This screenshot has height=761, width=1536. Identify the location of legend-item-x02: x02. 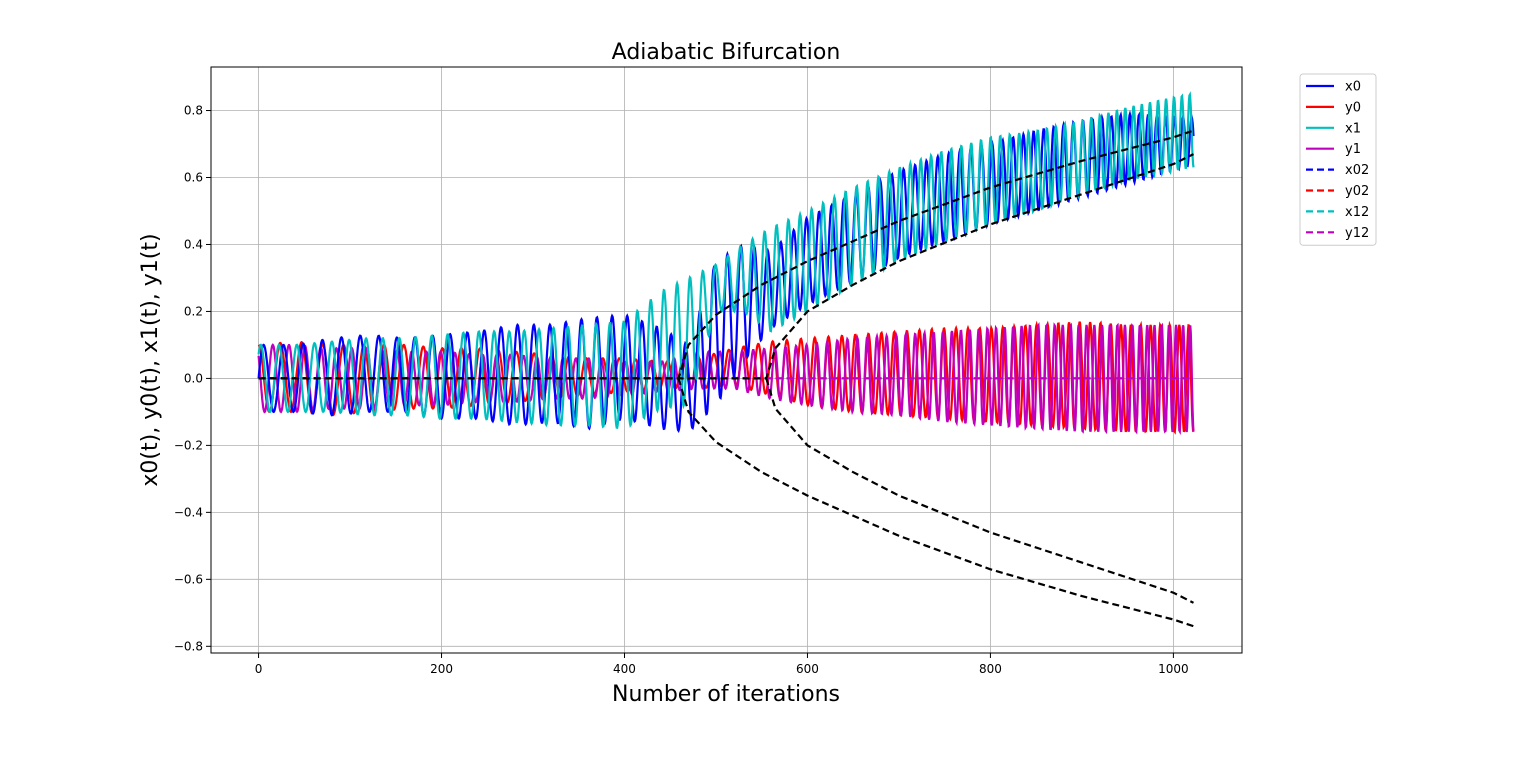
(1337, 170).